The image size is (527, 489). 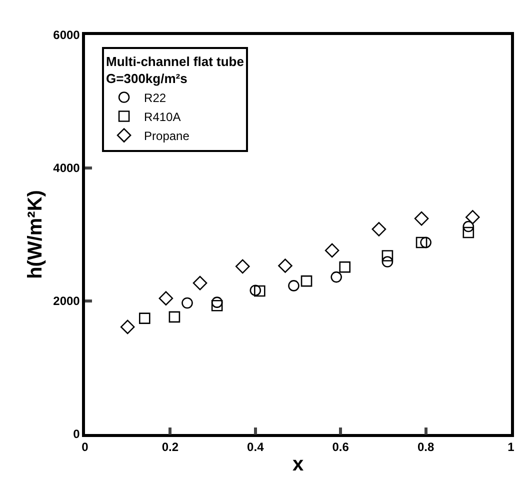 What do you see at coordinates (175, 70) in the screenshot?
I see `legend-title: Multi-channel flat tube G=300kg/m²s` at bounding box center [175, 70].